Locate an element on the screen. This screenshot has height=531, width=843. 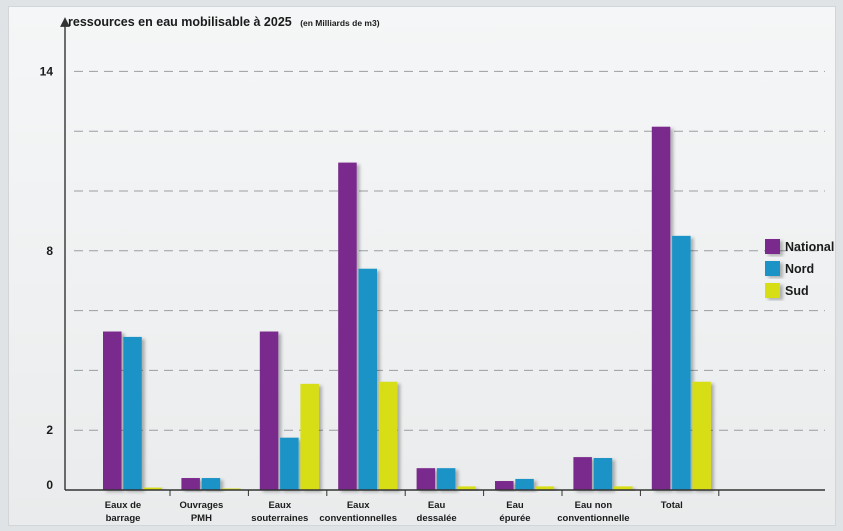
x-tick-label: Eau non conventionnelle is located at coordinates (593, 512).